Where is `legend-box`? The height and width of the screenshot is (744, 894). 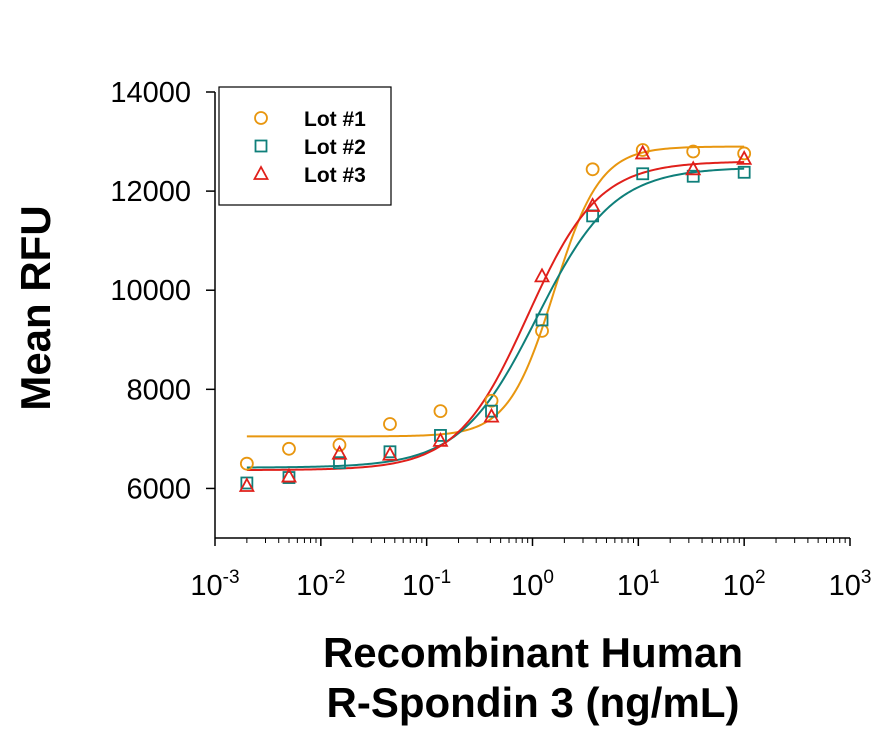 legend-box is located at coordinates (305, 146).